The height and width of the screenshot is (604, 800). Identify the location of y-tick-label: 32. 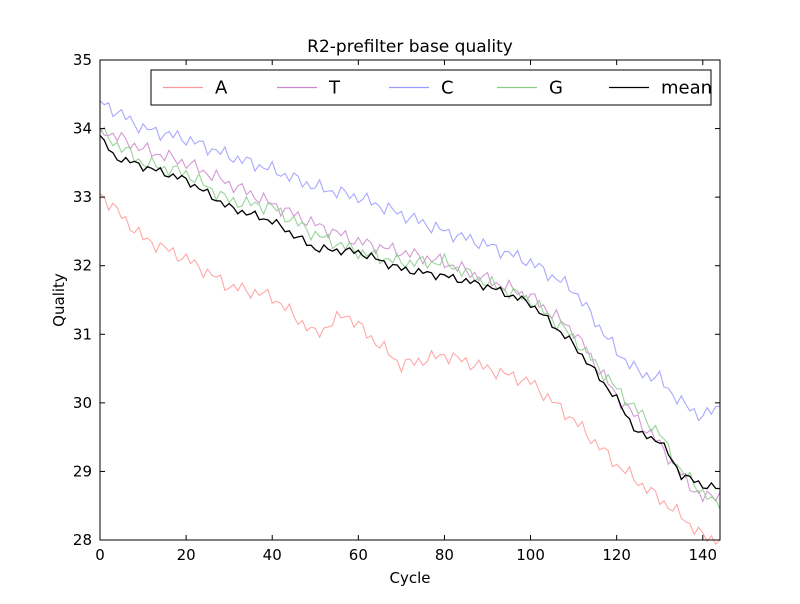
(82, 266).